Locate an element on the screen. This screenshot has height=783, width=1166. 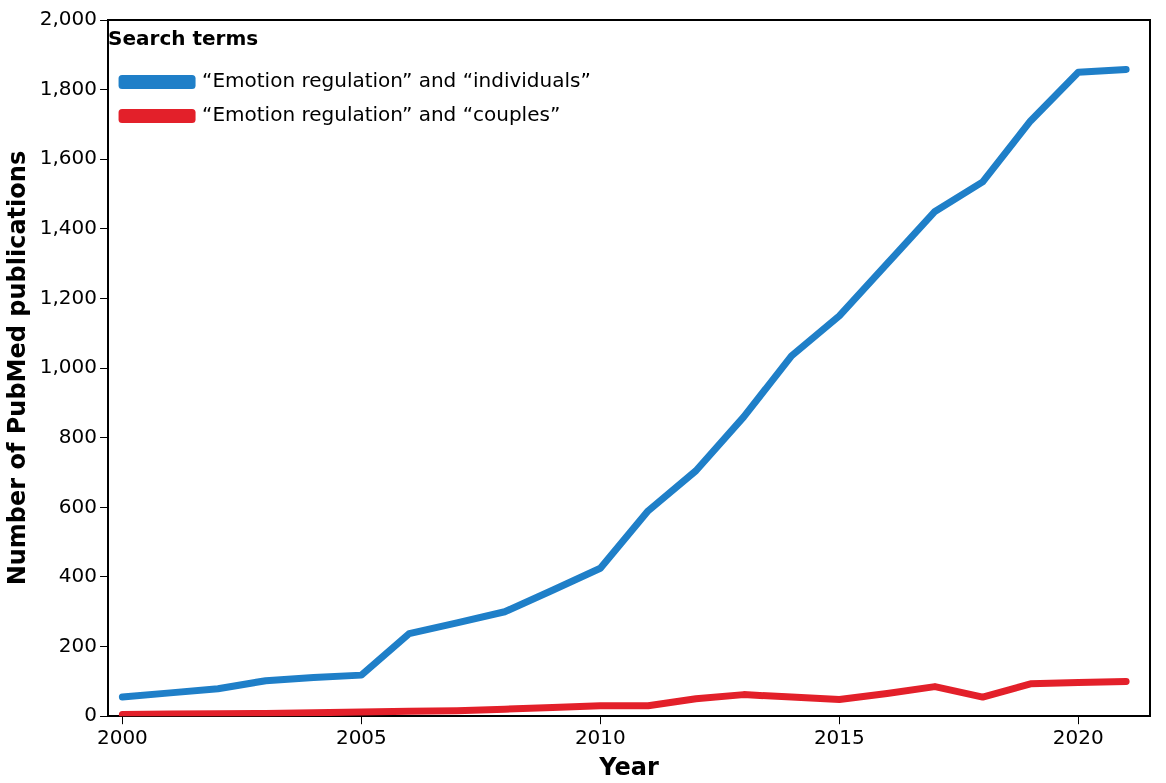
y-tick-label: 800 is located at coordinates (78, 435).